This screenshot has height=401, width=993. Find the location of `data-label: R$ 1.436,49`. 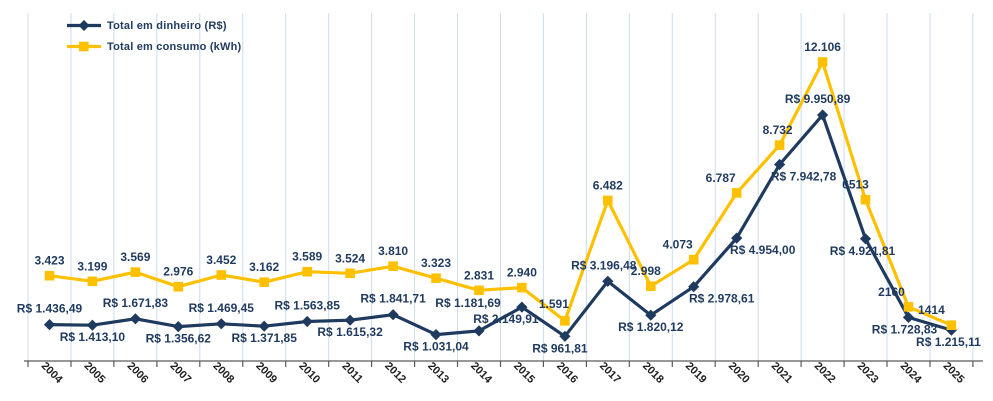

data-label: R$ 1.436,49 is located at coordinates (50, 309).